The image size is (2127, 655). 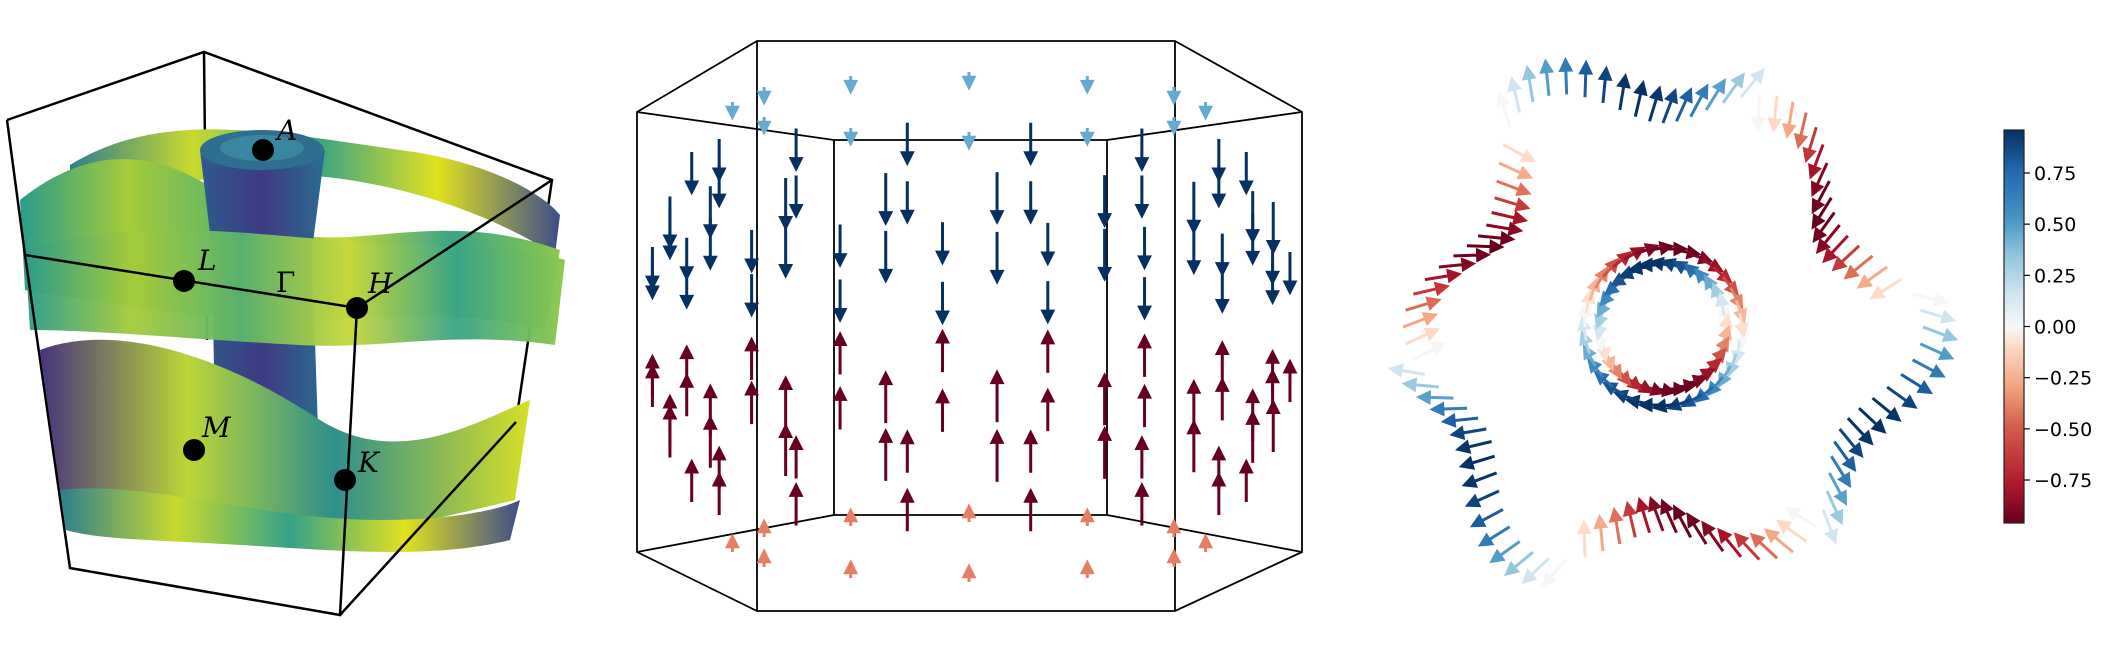 What do you see at coordinates (2063, 481) in the screenshot?
I see `colorbar-tick-label: −0.75` at bounding box center [2063, 481].